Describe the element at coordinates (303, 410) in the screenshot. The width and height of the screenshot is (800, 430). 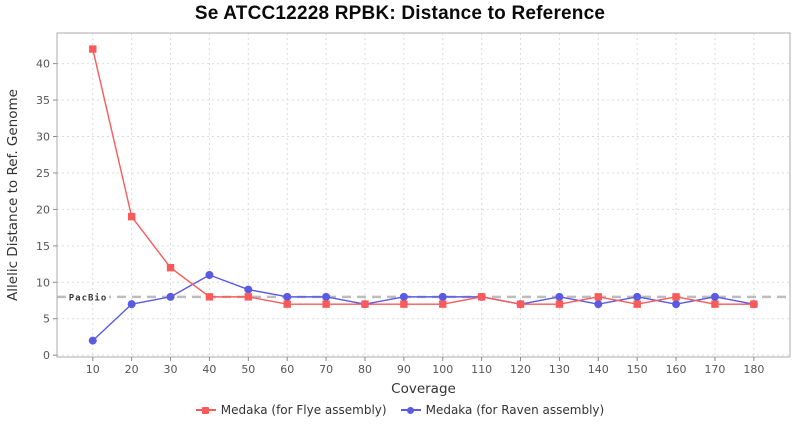
I see `legend-label-flye: Medaka (for Flye assembly)` at that location.